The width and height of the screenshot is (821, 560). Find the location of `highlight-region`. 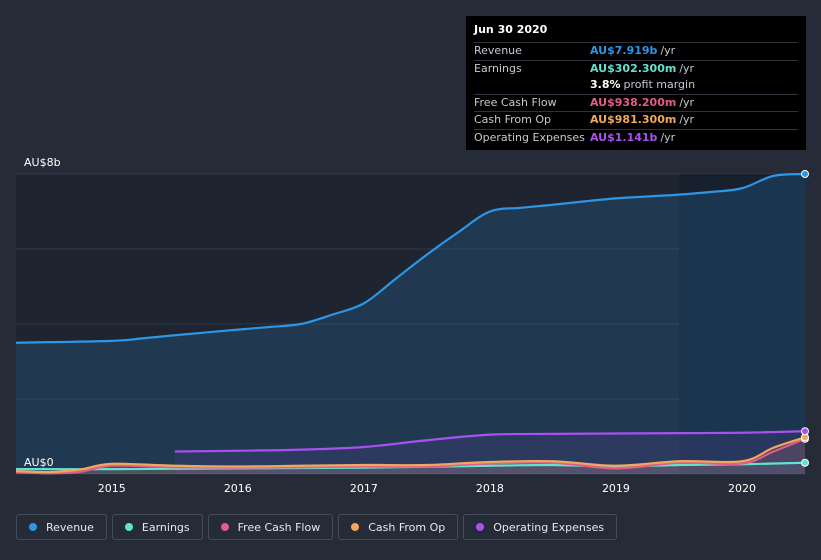

highlight-region is located at coordinates (741, 324).